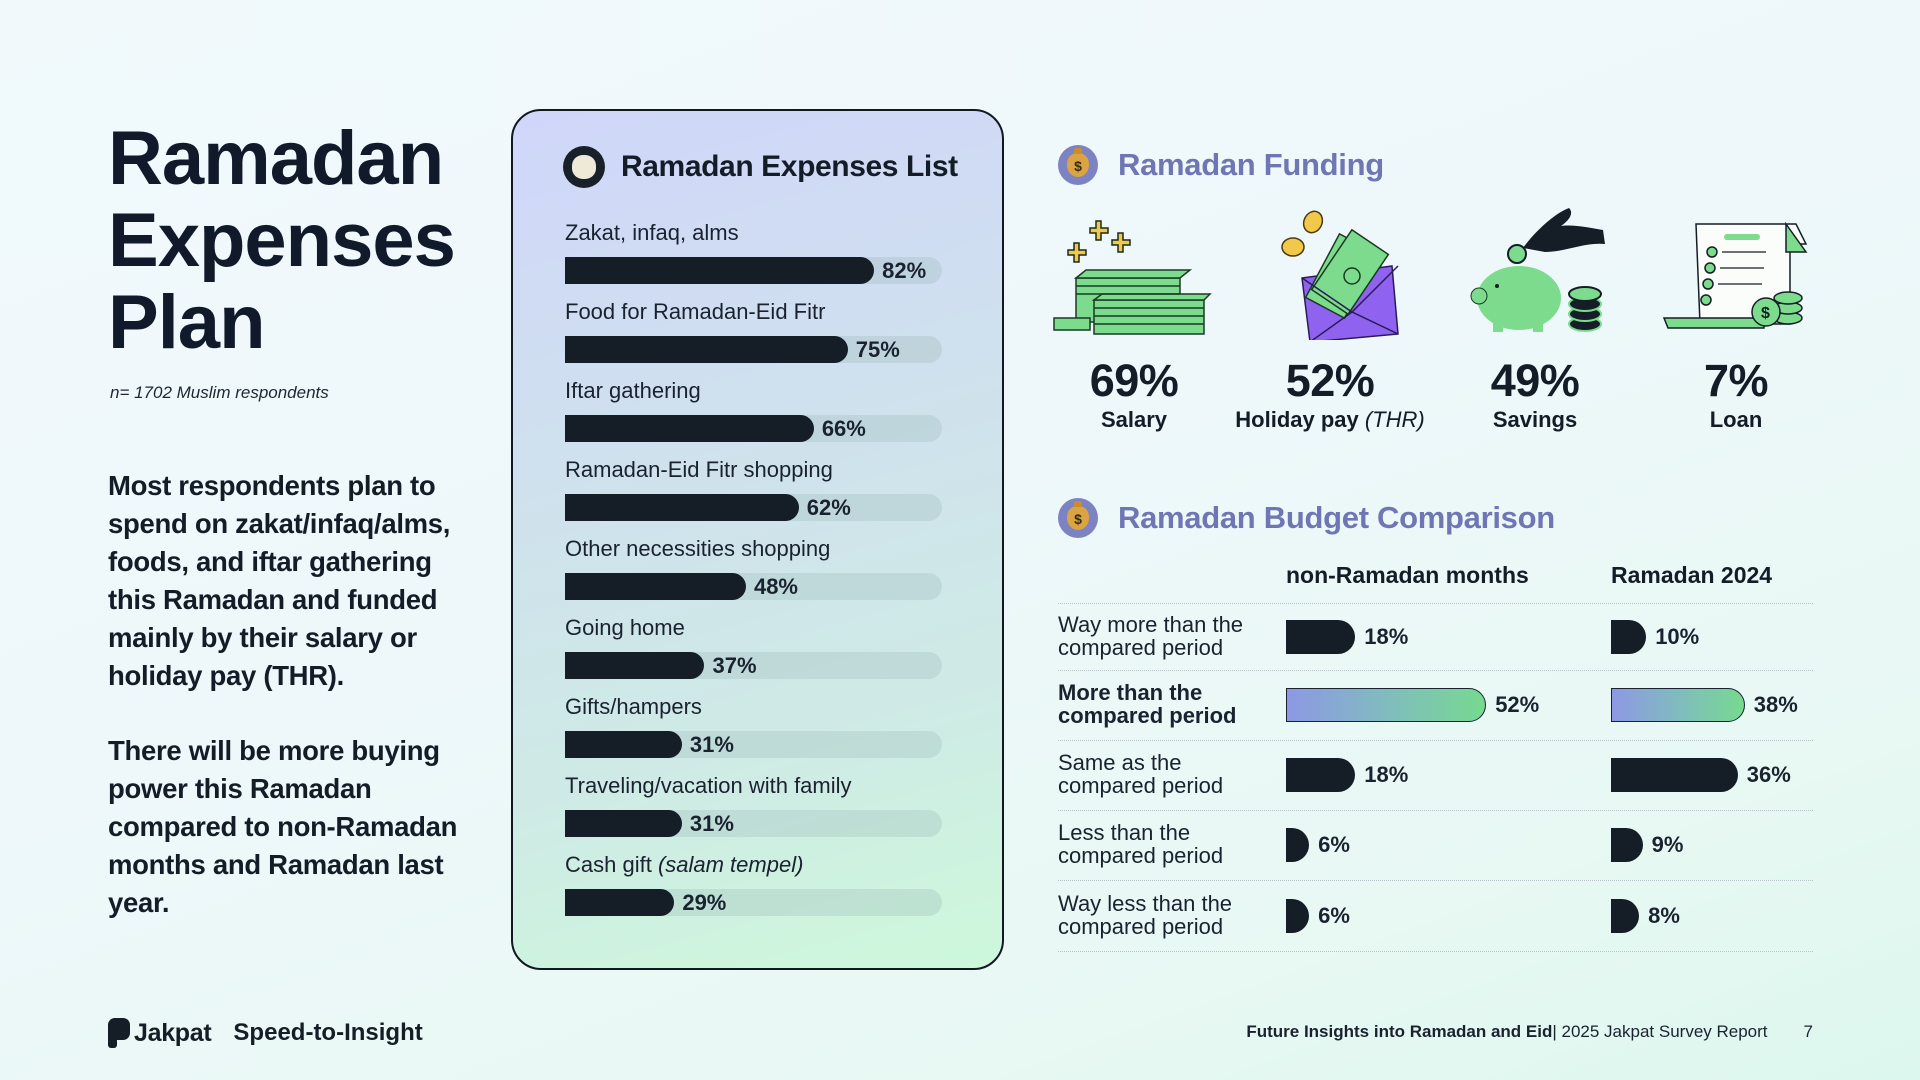 This screenshot has width=1920, height=1080. What do you see at coordinates (1330, 380) in the screenshot?
I see `funding-value: 52%` at bounding box center [1330, 380].